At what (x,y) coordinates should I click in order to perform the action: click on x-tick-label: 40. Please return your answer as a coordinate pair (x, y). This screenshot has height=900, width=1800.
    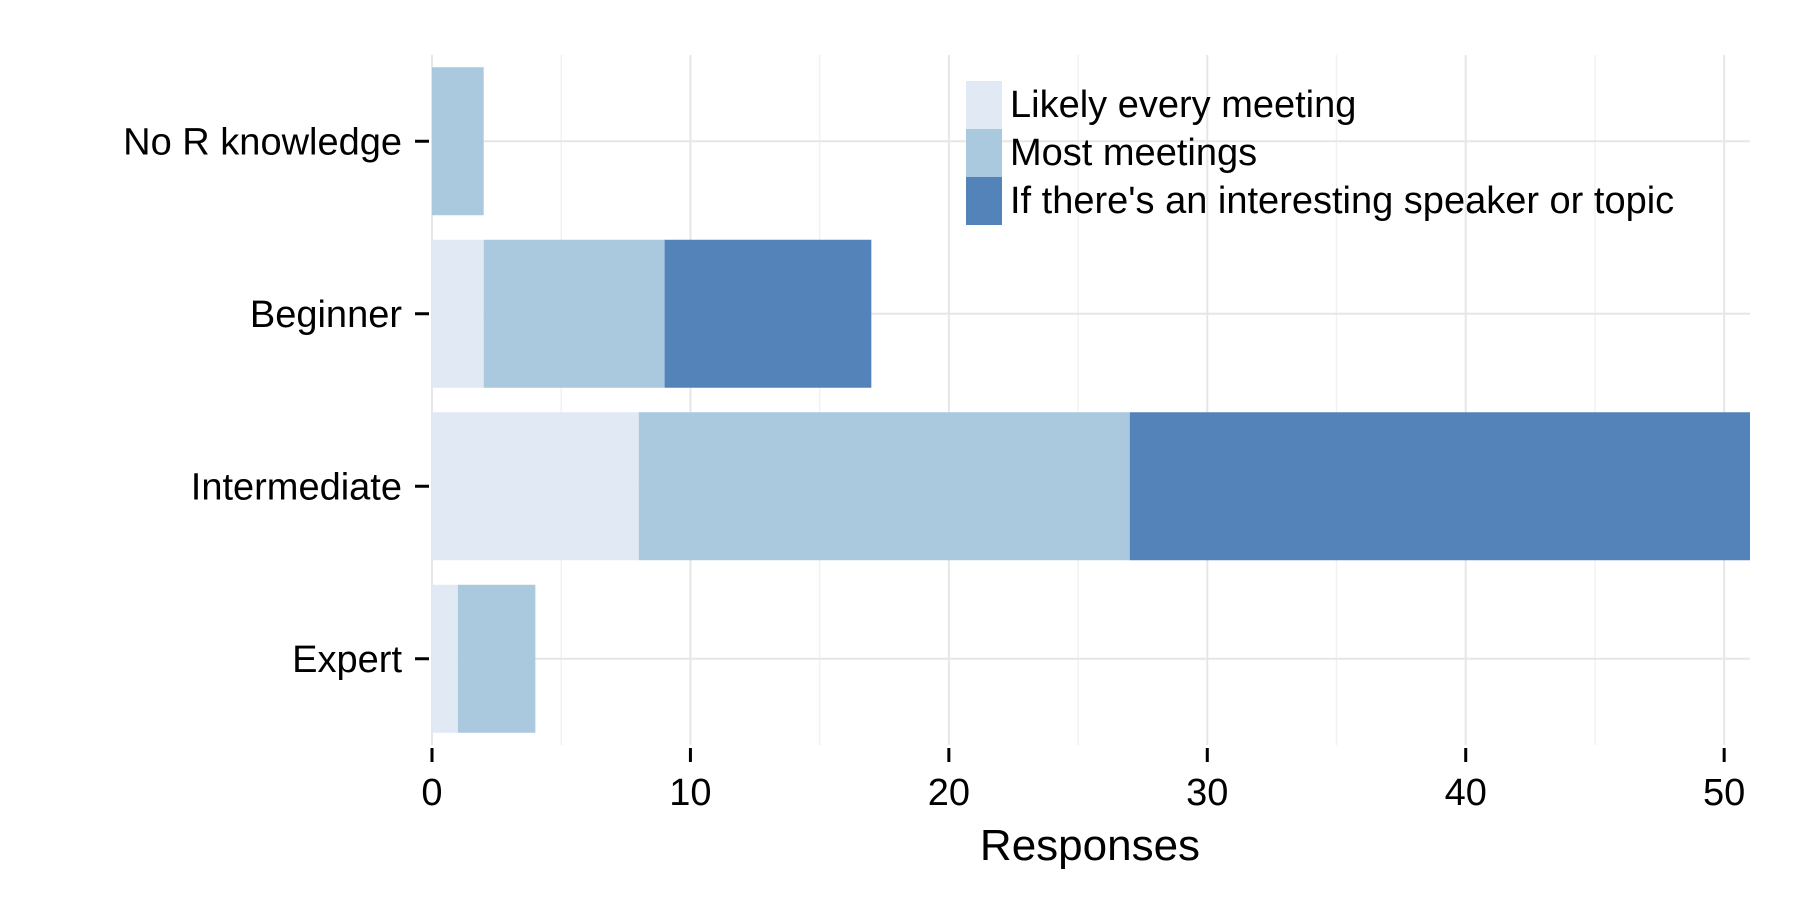
    Looking at the image, I should click on (1466, 793).